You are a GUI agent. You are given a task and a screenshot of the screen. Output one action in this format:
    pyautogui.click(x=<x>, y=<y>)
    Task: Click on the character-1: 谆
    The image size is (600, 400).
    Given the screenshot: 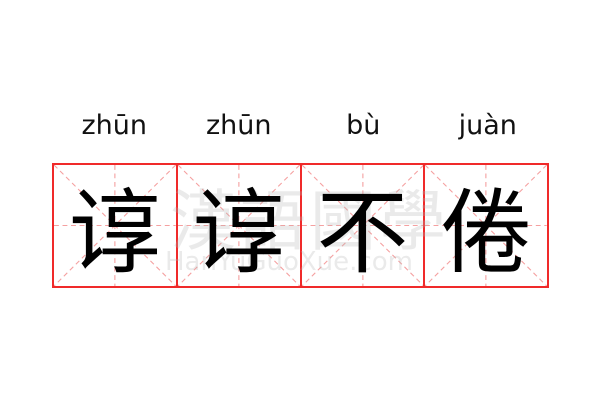 What is the action you would take?
    pyautogui.click(x=114, y=233)
    